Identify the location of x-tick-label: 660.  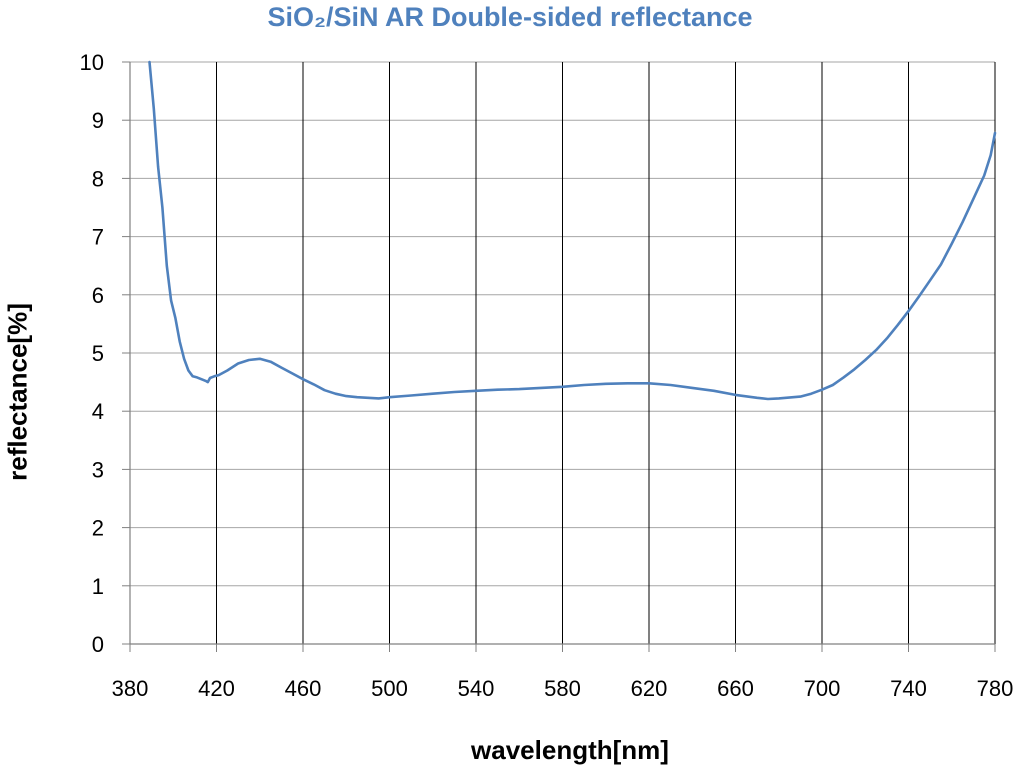
(735, 688).